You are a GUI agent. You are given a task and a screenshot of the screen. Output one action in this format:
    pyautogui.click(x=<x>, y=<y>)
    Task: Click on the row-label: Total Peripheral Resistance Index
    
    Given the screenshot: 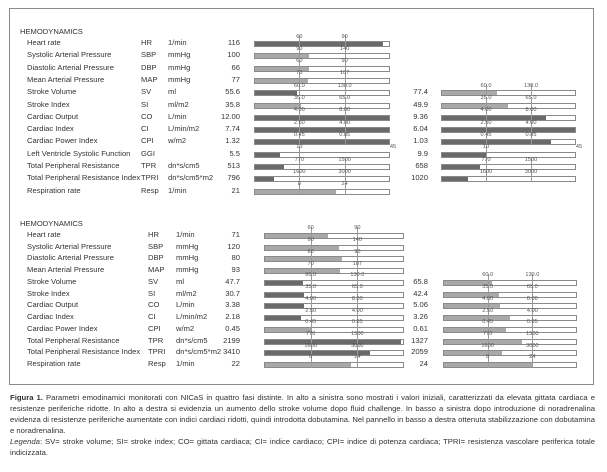 What is the action you would take?
    pyautogui.click(x=84, y=178)
    